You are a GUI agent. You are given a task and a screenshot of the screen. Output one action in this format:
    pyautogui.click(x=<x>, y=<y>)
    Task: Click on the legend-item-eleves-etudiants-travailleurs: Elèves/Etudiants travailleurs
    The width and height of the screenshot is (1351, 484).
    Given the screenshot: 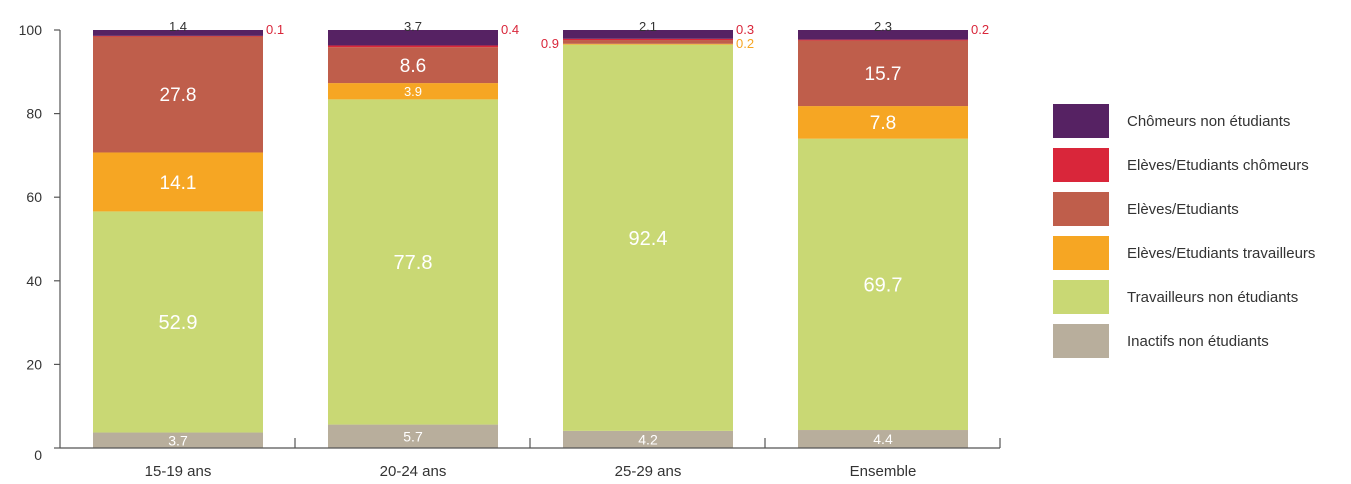 What is the action you would take?
    pyautogui.click(x=1202, y=253)
    